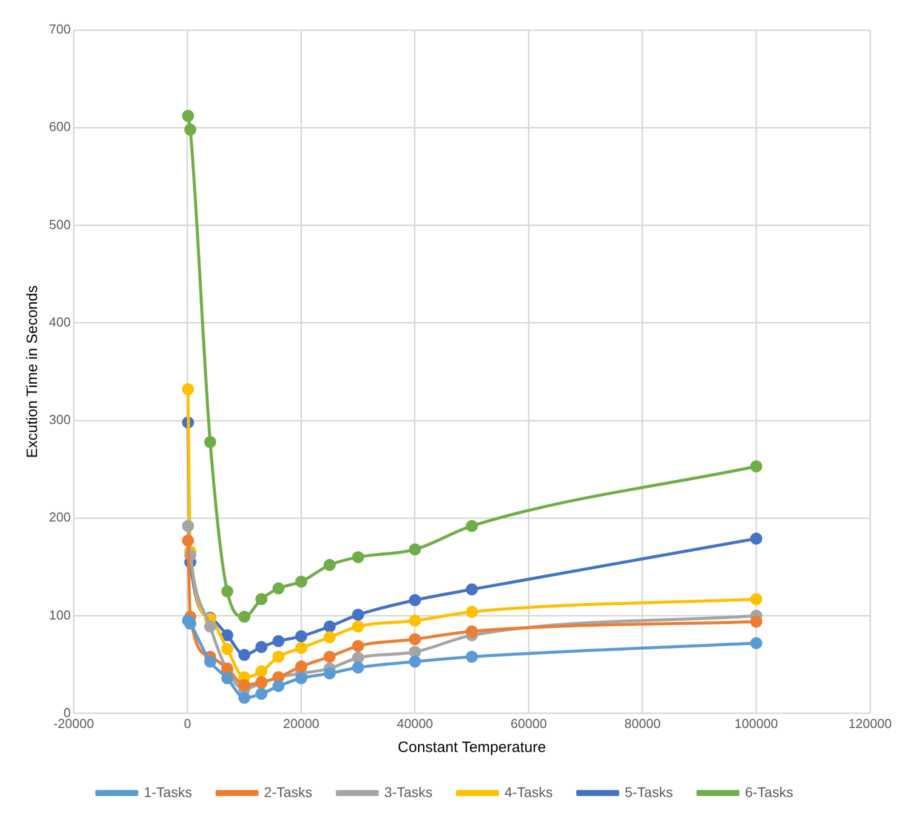 The image size is (908, 821). What do you see at coordinates (59, 517) in the screenshot?
I see `y-tick-label: 200` at bounding box center [59, 517].